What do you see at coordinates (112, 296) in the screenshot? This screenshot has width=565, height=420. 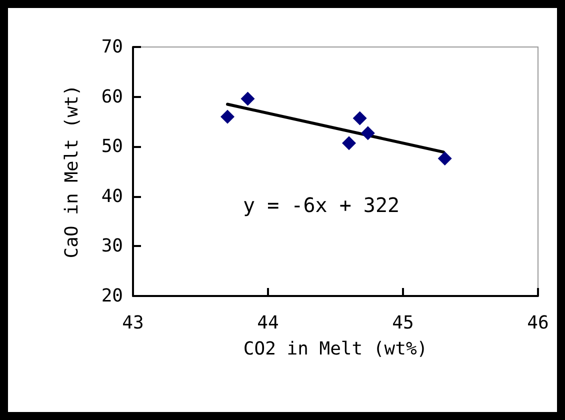 I see `y-tick-label: 20` at bounding box center [112, 296].